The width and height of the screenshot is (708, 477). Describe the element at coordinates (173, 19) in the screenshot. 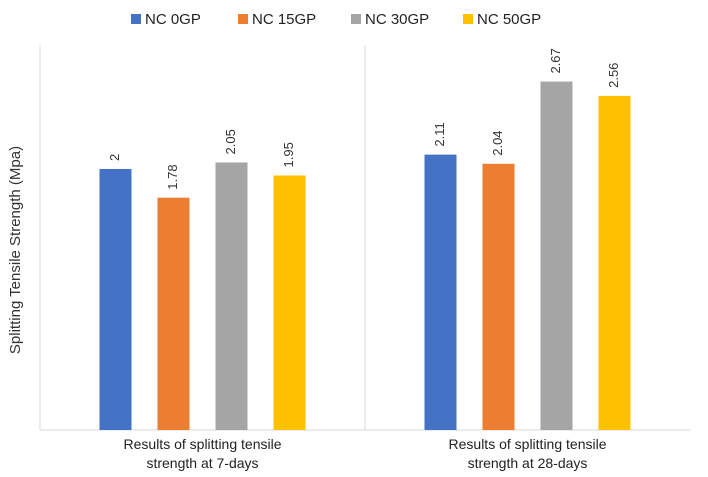

I see `legend-label: NC 0GP` at that location.